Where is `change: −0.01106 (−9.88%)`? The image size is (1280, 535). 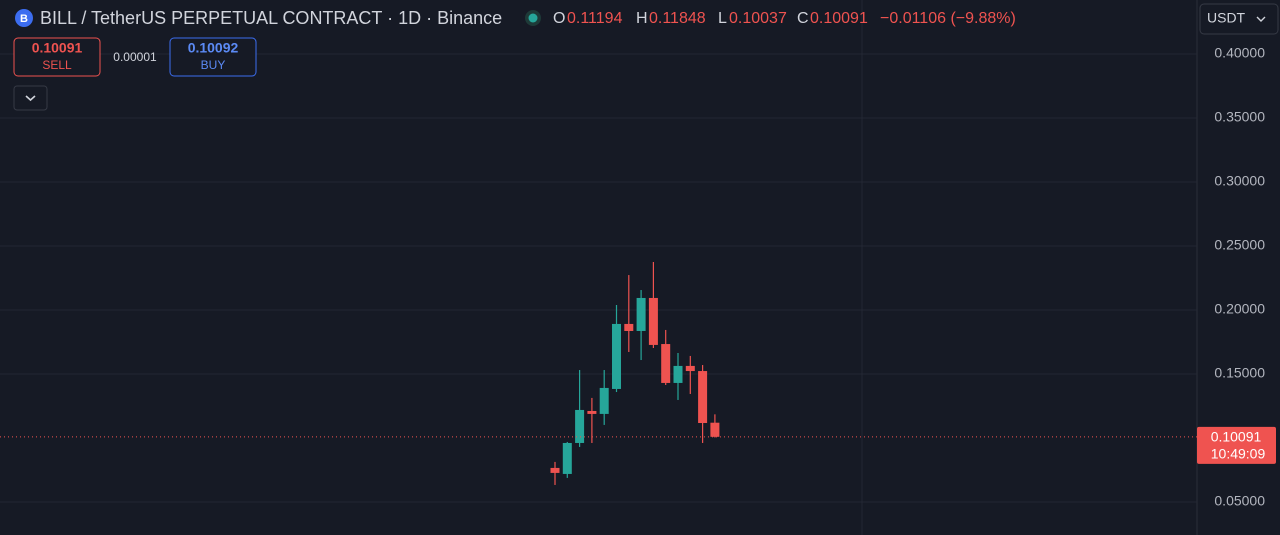
change: −0.01106 (−9.88%) is located at coordinates (948, 18).